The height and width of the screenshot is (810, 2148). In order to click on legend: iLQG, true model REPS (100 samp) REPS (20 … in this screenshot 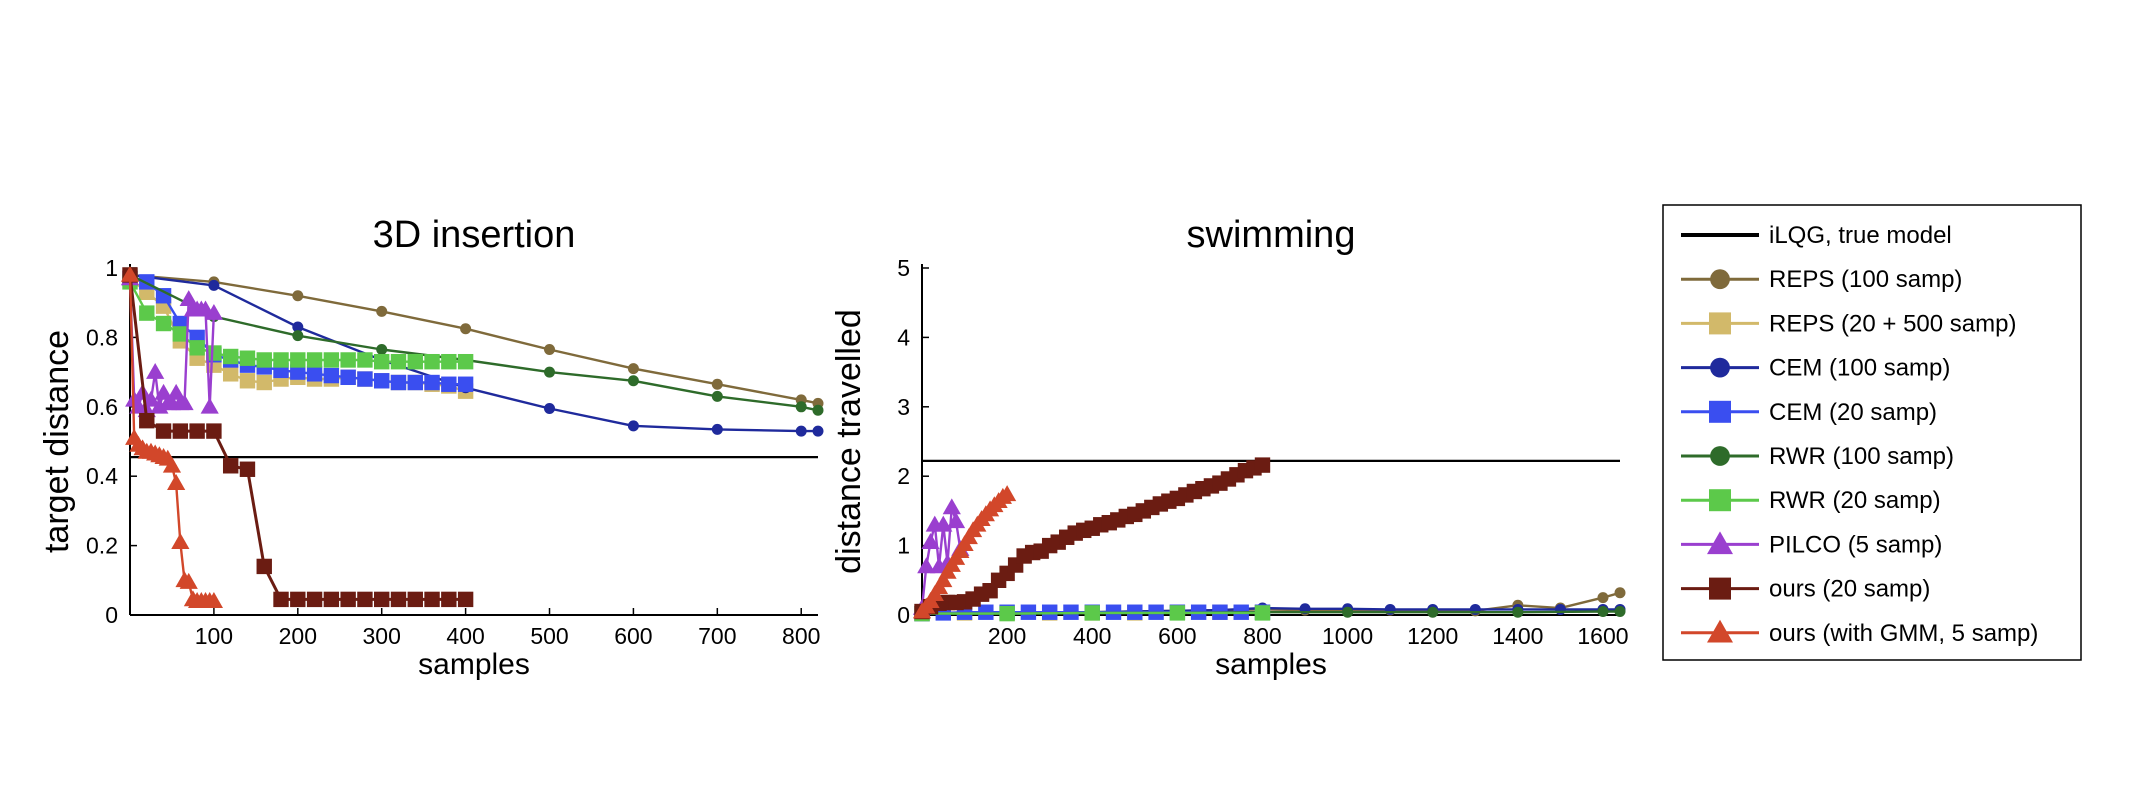, I will do `click(1872, 432)`.